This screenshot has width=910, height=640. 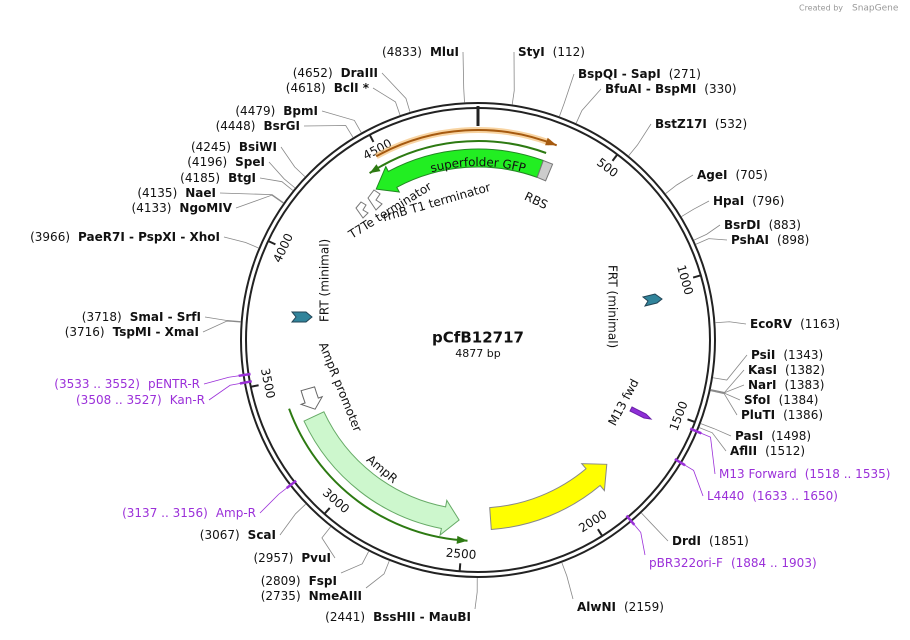 I want to click on site-name: pENTR-R, so click(x=174, y=384).